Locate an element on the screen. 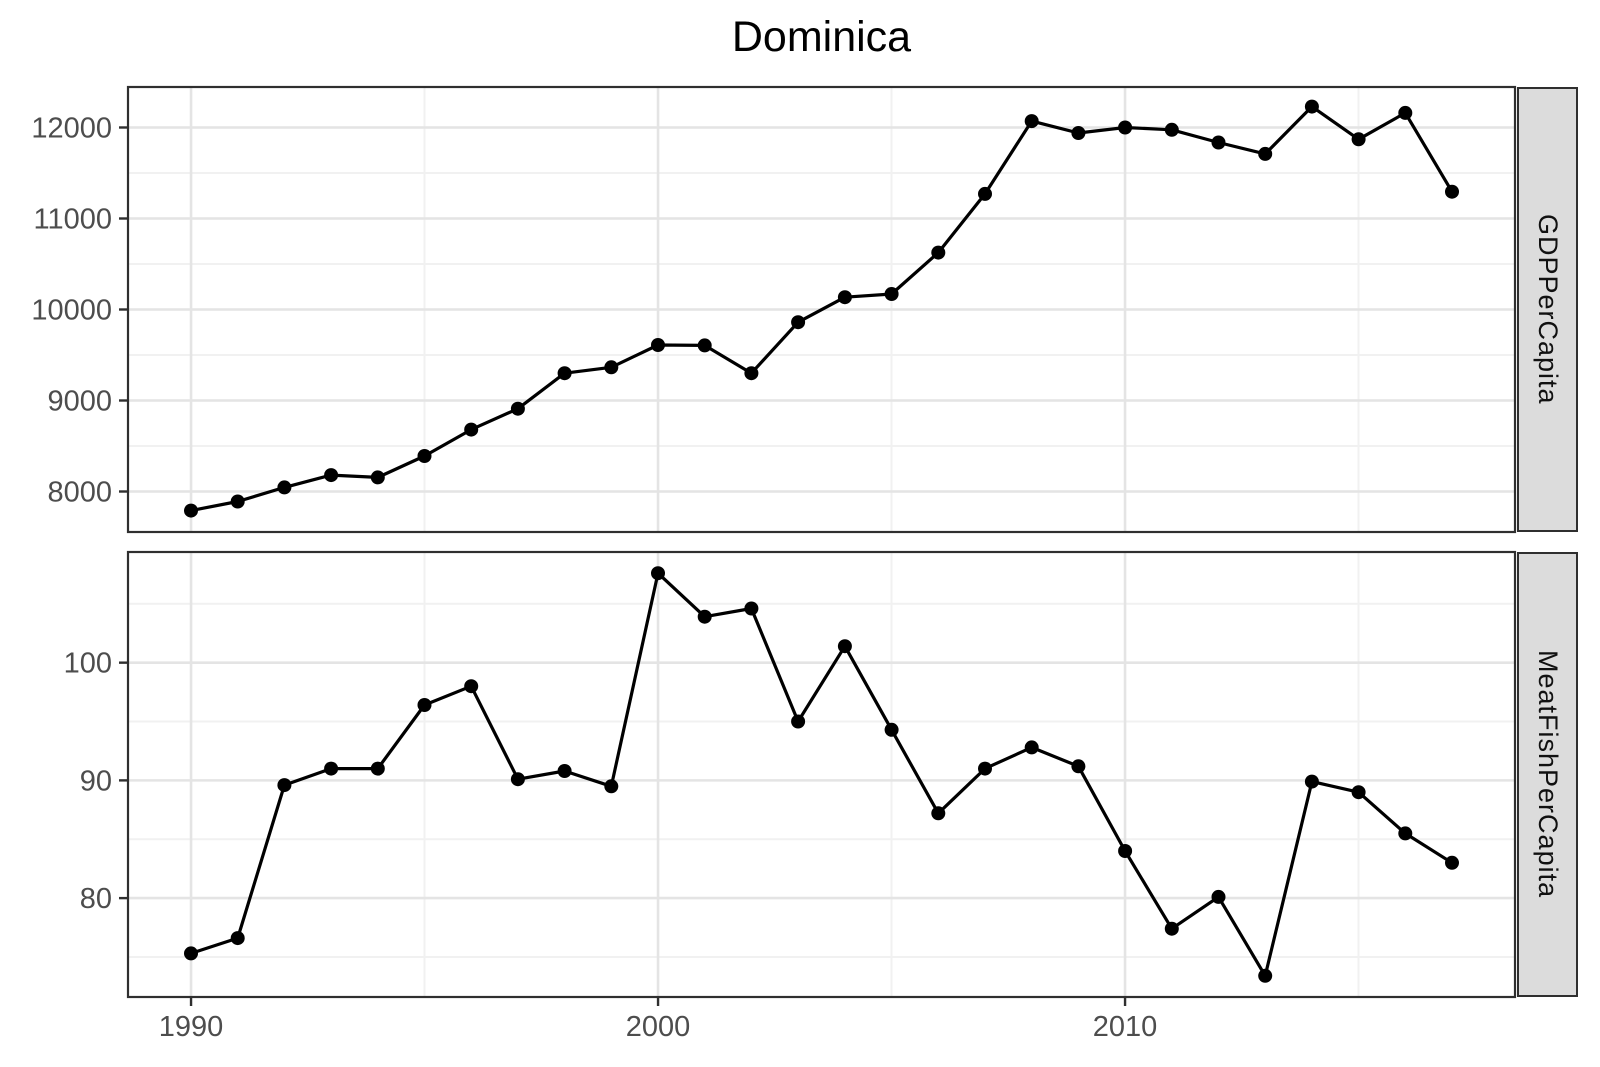  y-axis-gdppercapita: 8000 9000 10000 11000 12000 is located at coordinates (79, 310).